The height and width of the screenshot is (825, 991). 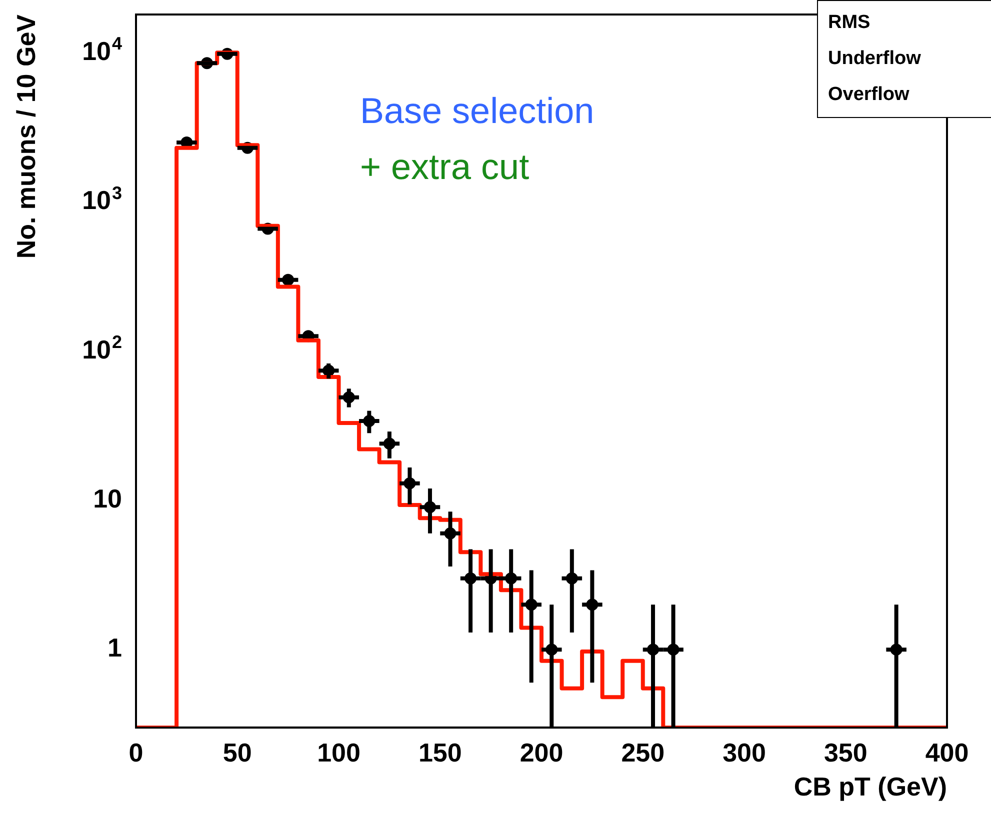 What do you see at coordinates (850, 23) in the screenshot?
I see `annotation: RMS` at bounding box center [850, 23].